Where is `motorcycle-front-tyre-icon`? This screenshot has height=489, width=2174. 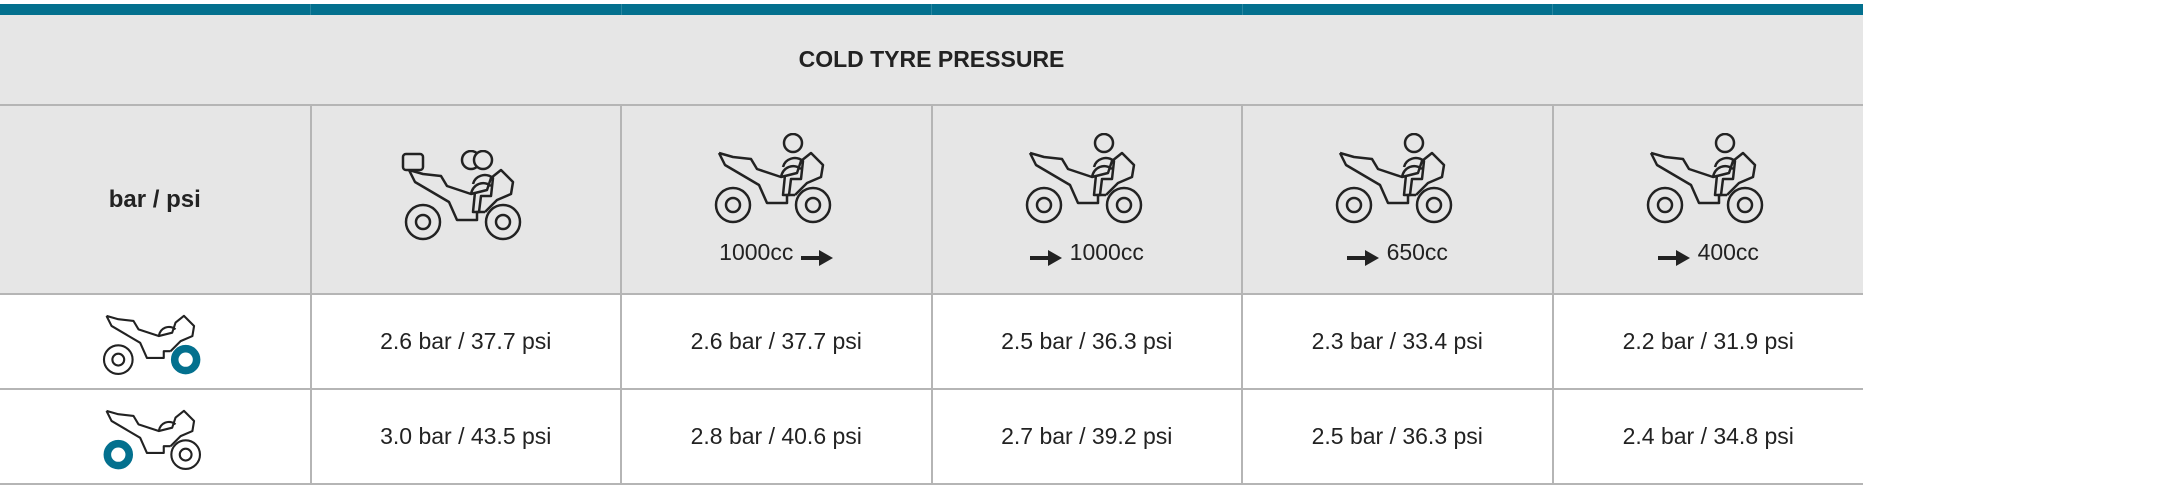 motorcycle-front-tyre-icon is located at coordinates (156, 436).